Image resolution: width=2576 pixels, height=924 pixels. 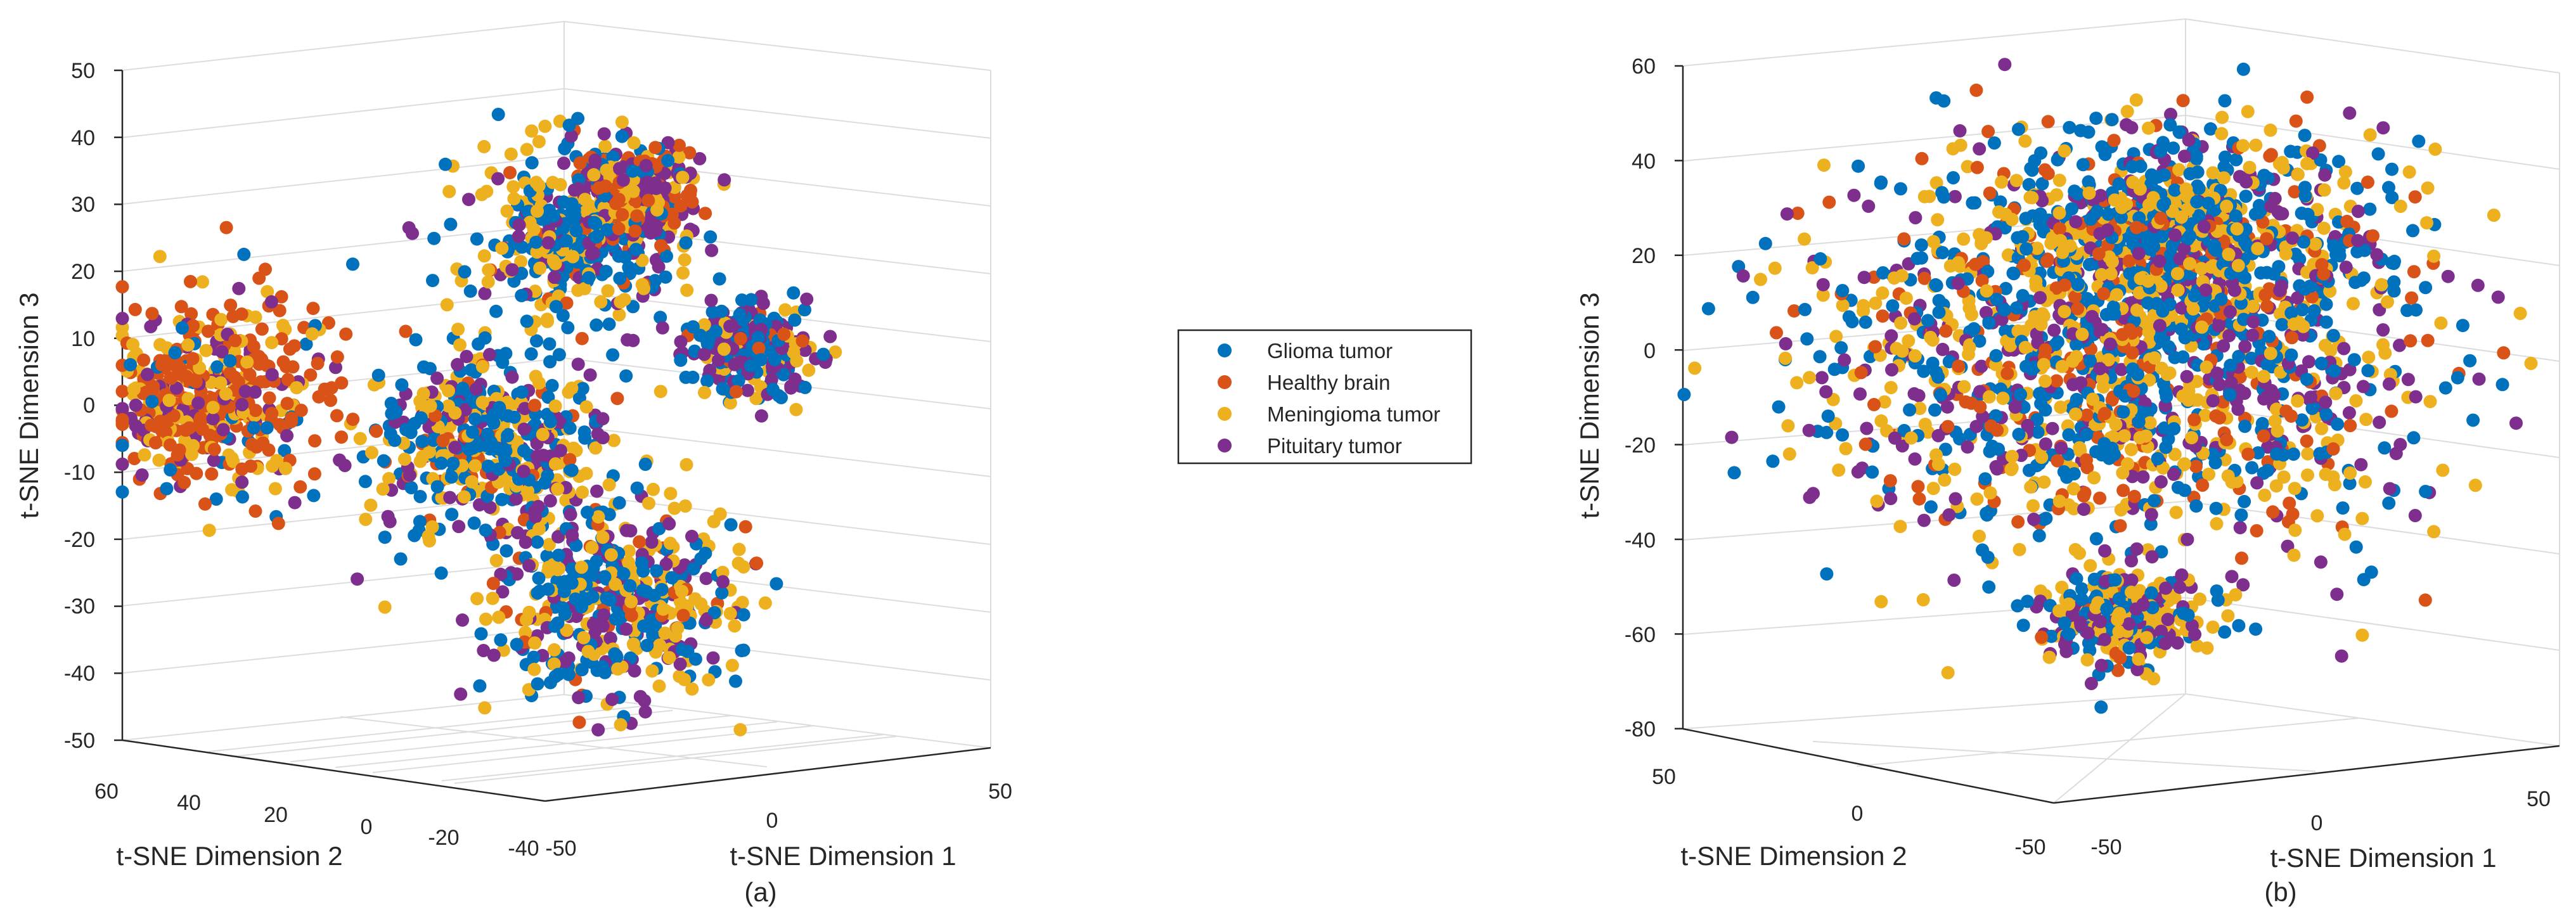 What do you see at coordinates (2317, 823) in the screenshot?
I see `tick-label: 0` at bounding box center [2317, 823].